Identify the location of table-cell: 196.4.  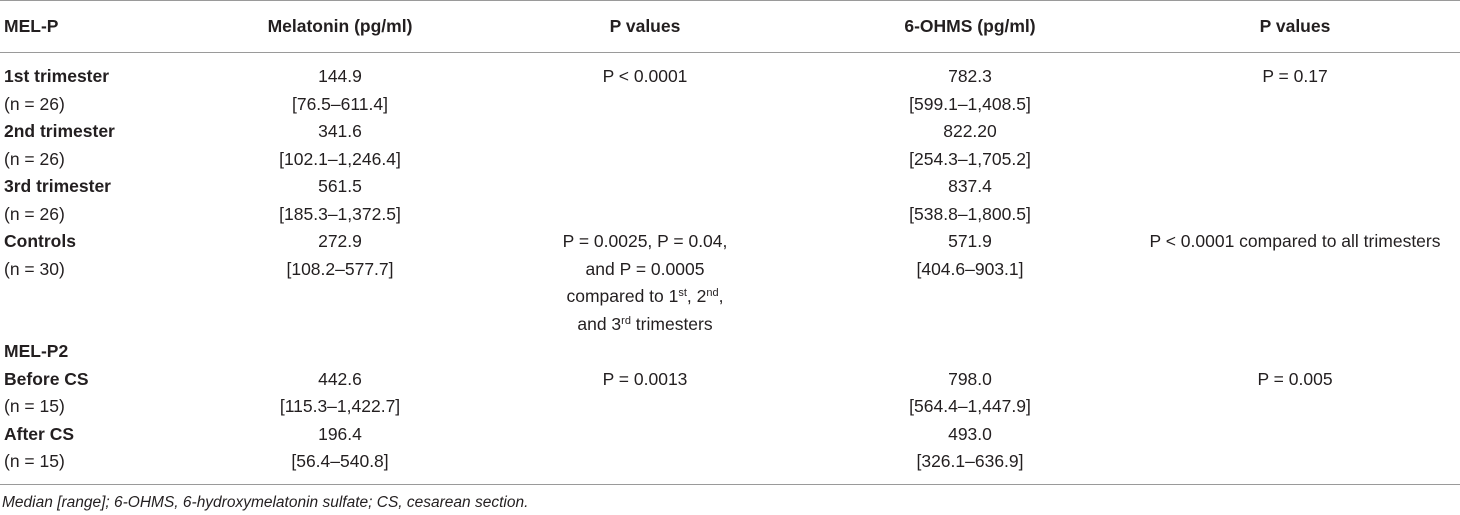
(340, 433).